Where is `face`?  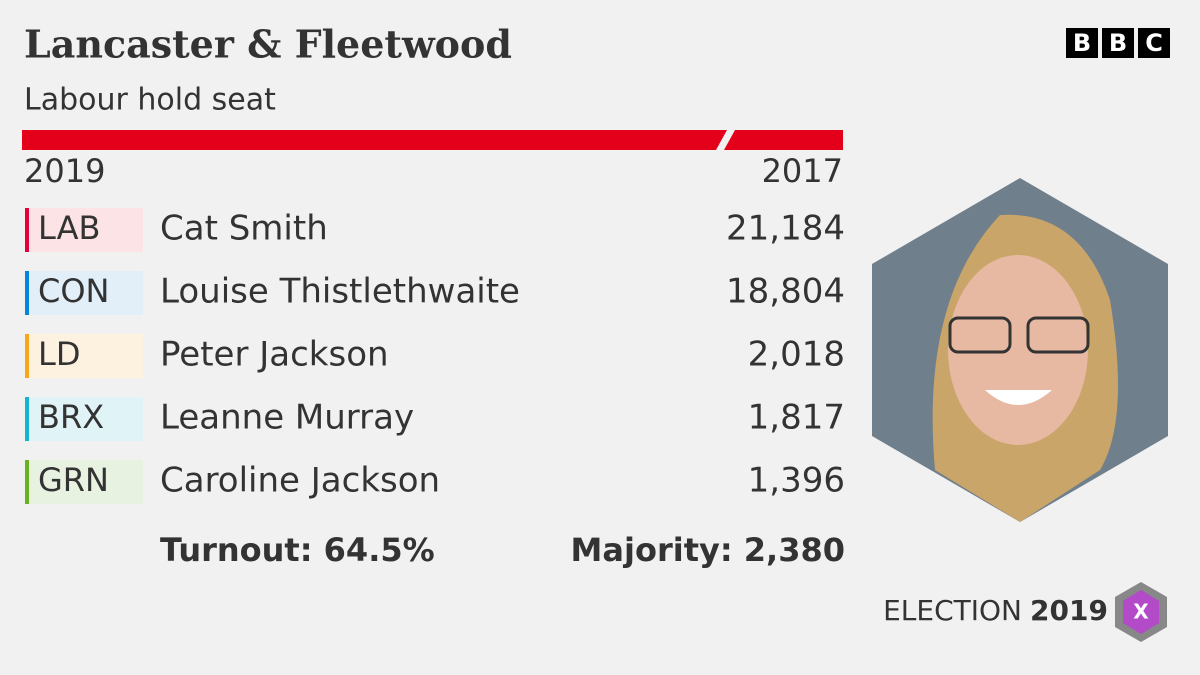 face is located at coordinates (1018, 350).